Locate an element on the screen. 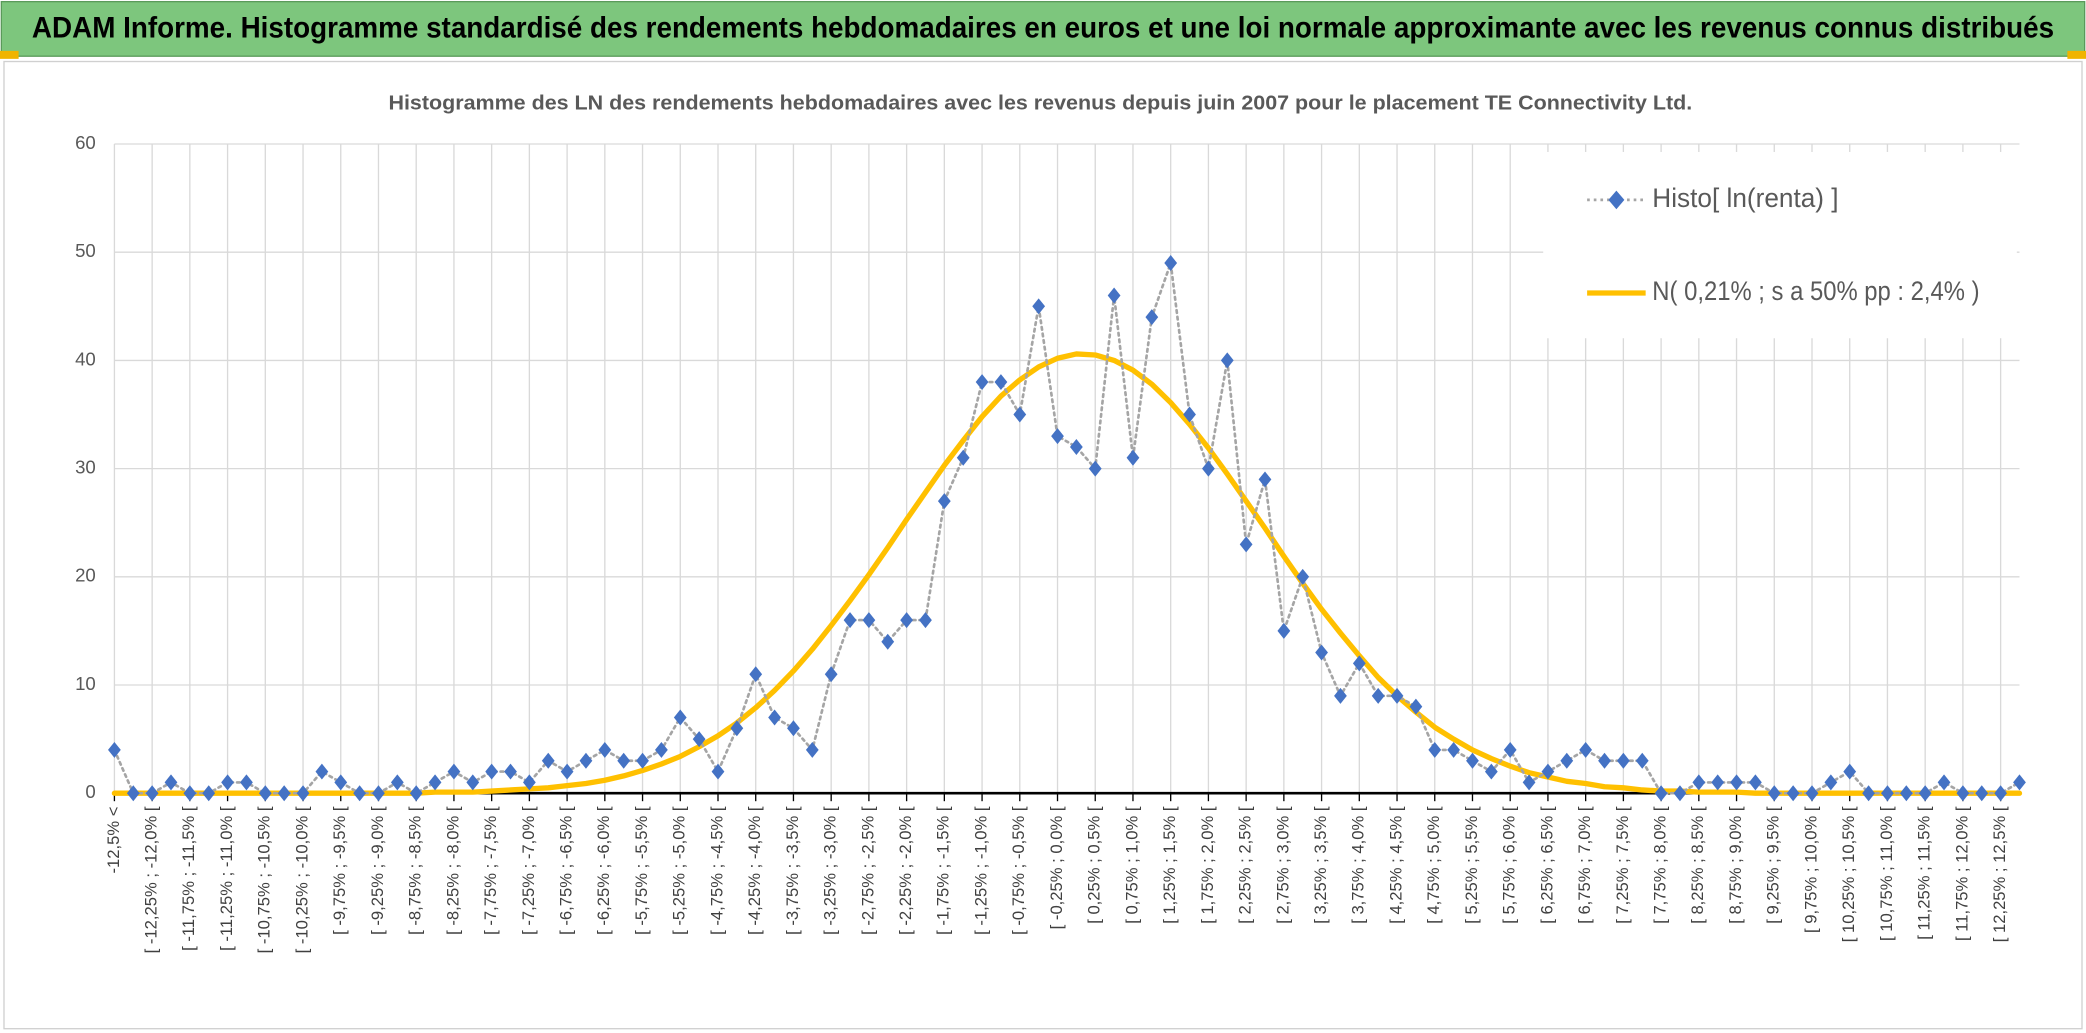 The height and width of the screenshot is (1033, 2086). x-tick-label: [ 4,25% ; 4,5% [ is located at coordinates (1395, 865).